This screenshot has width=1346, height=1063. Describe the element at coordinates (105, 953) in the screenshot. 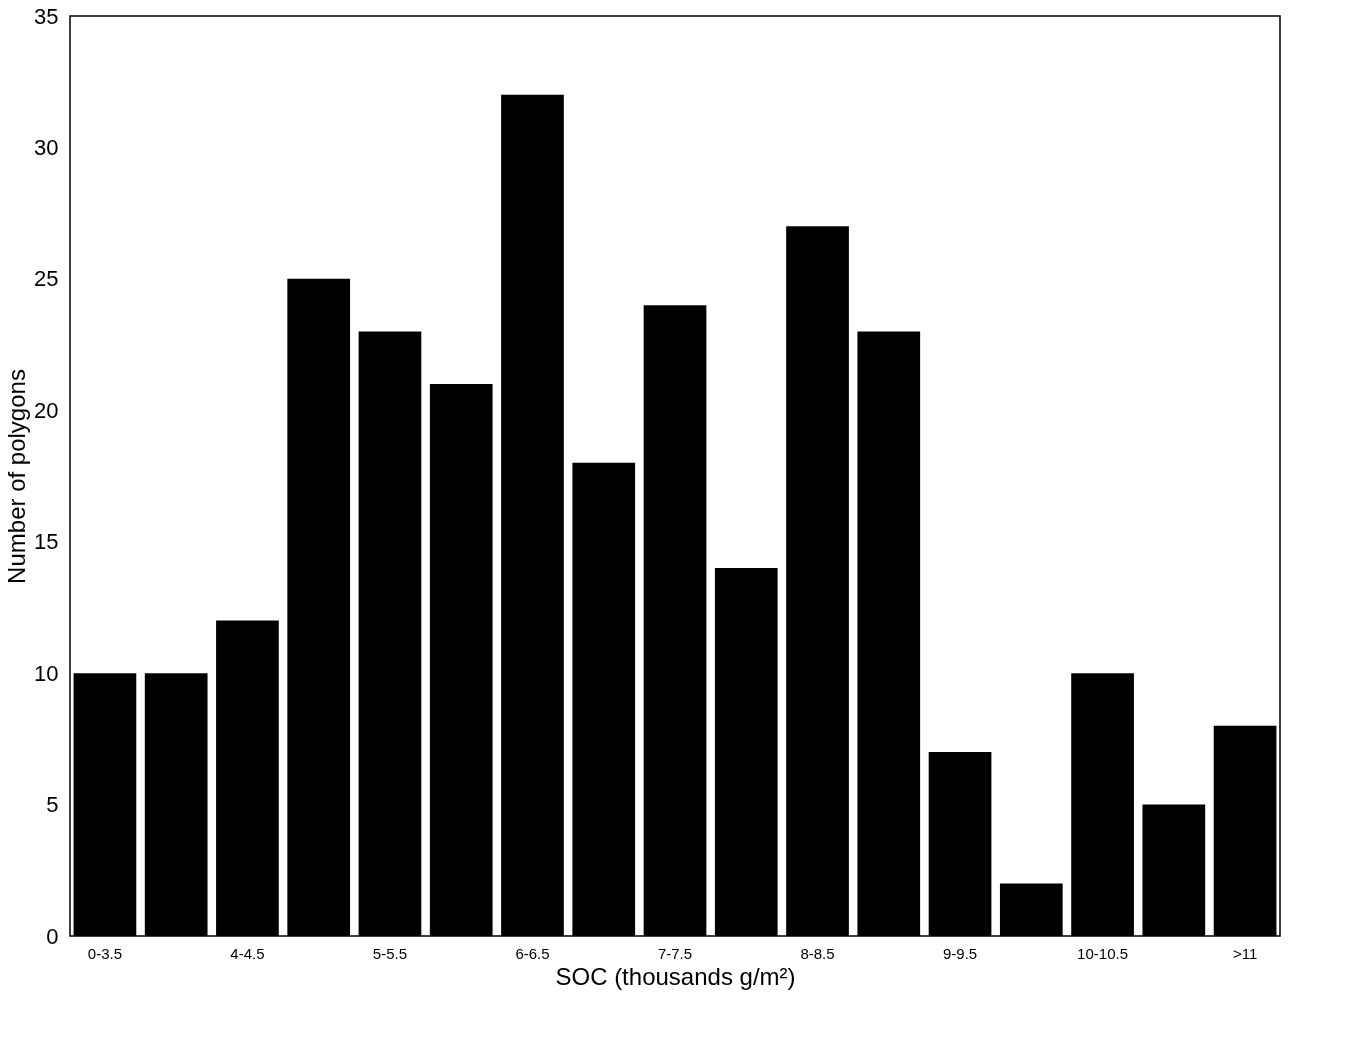

I see `x-tick-label: 0-3.5` at that location.